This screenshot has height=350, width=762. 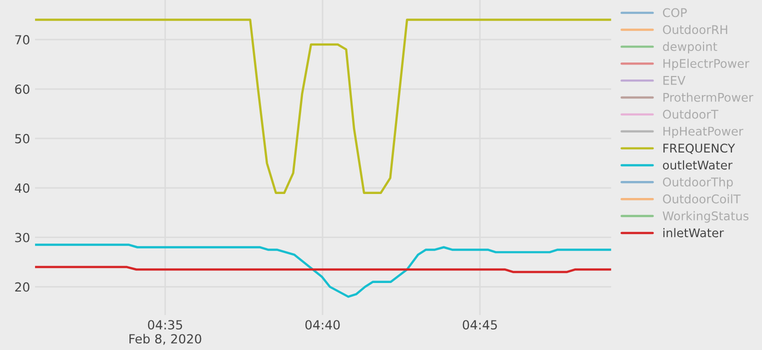 What do you see at coordinates (703, 132) in the screenshot?
I see `legend-label: HpHeatPower` at bounding box center [703, 132].